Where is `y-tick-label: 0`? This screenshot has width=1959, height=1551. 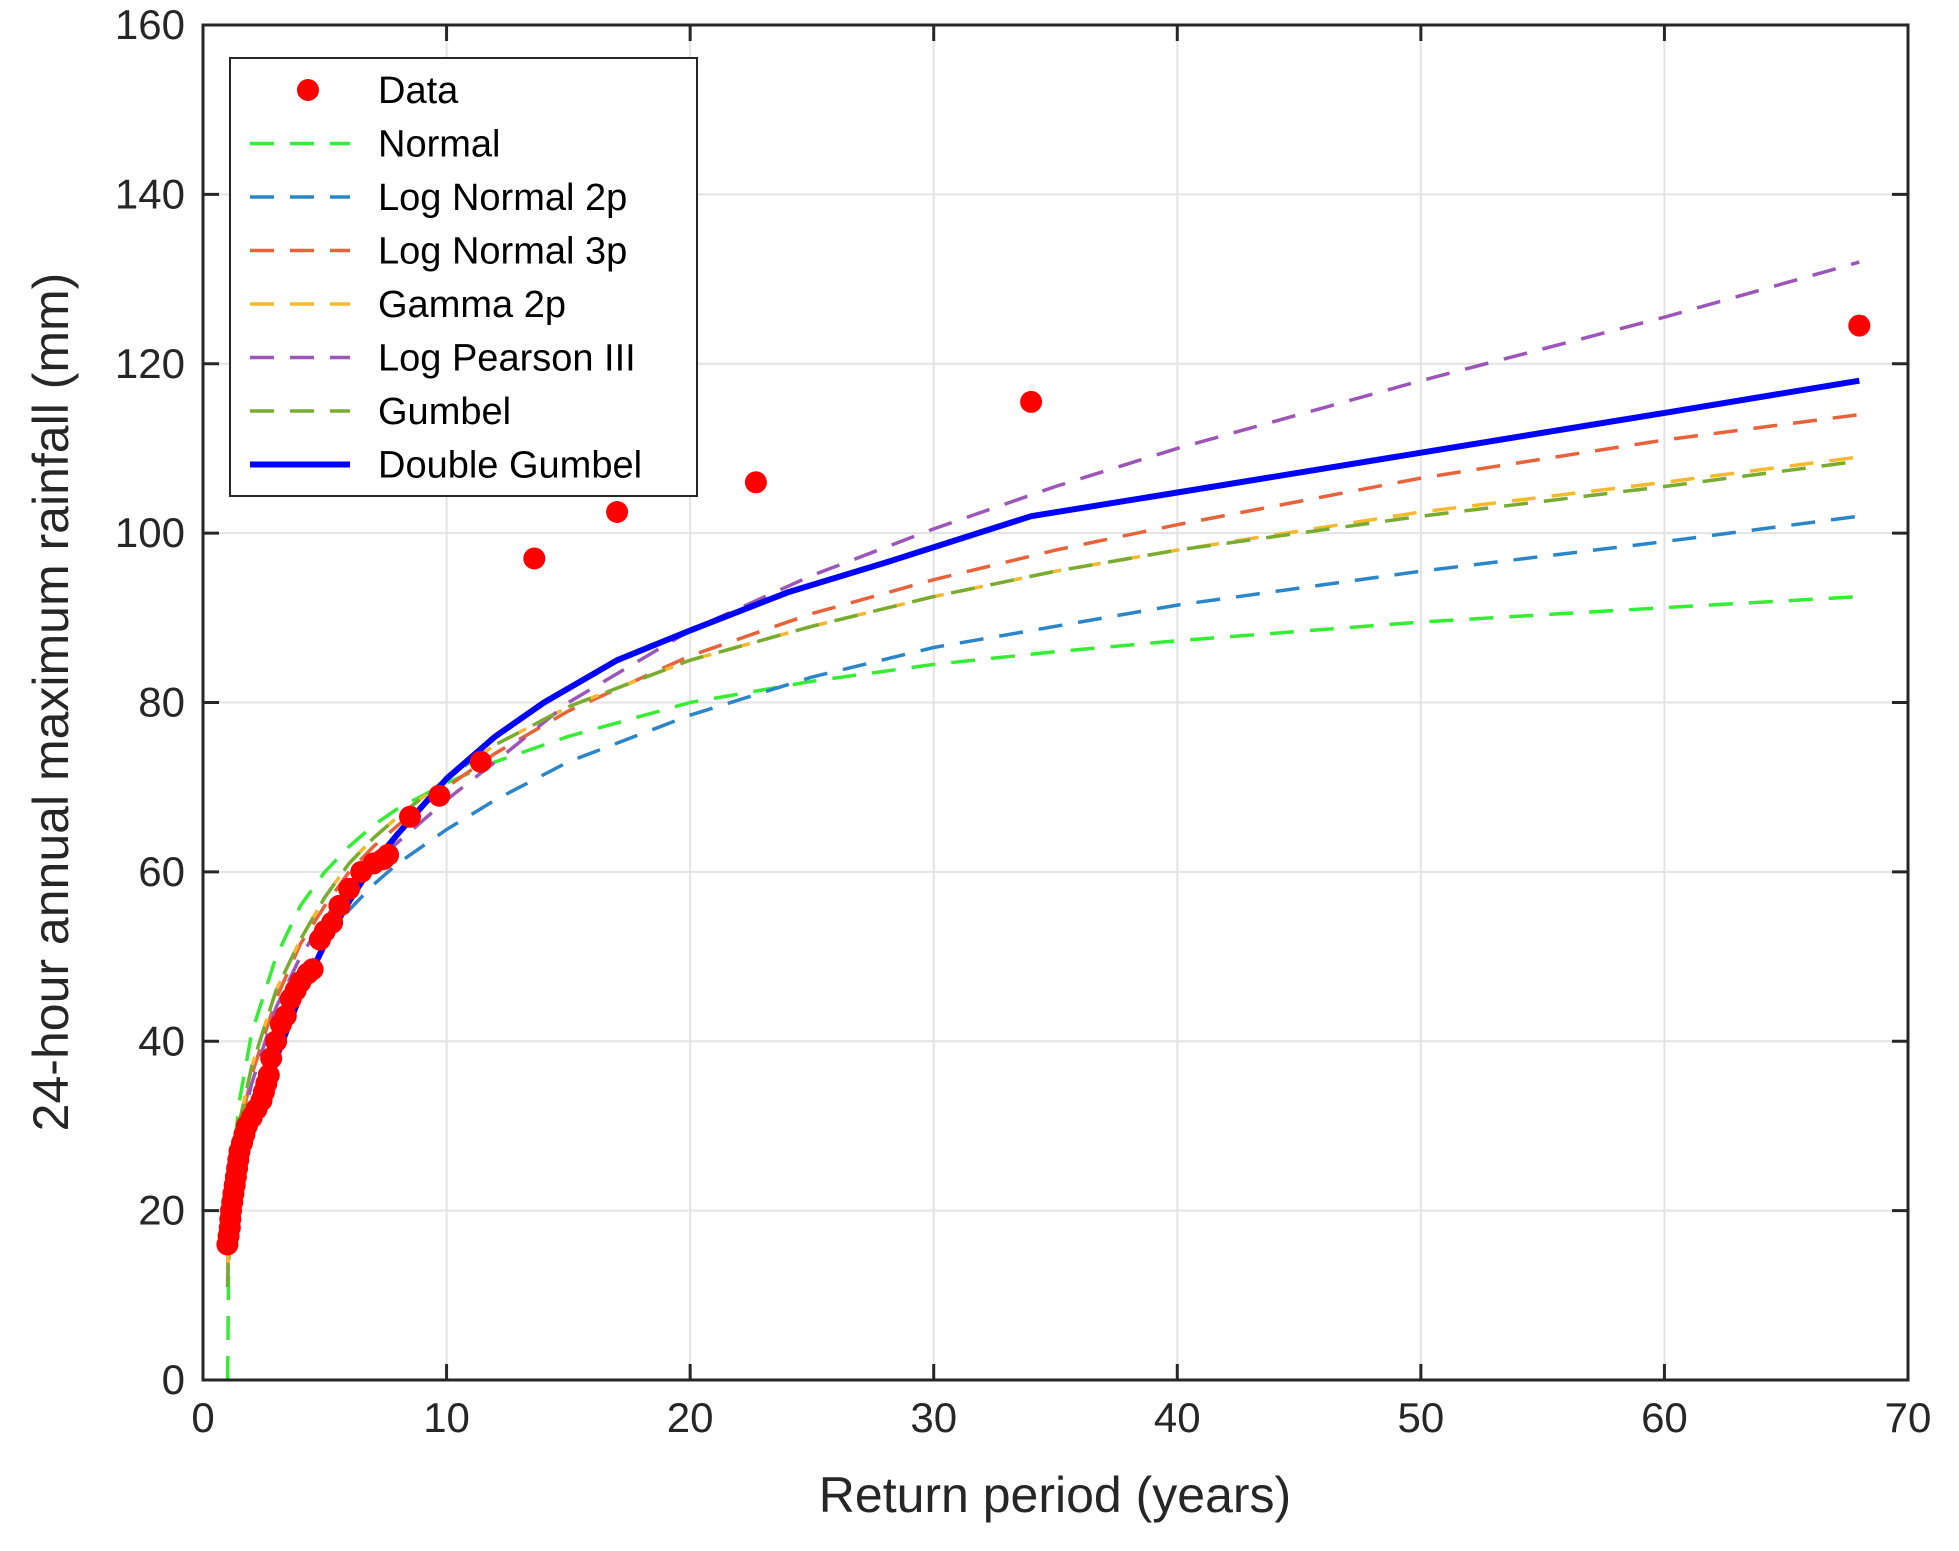
y-tick-label: 0 is located at coordinates (173, 1379).